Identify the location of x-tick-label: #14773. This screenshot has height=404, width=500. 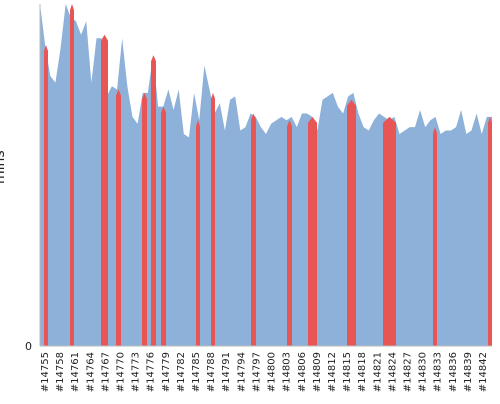
(136, 372).